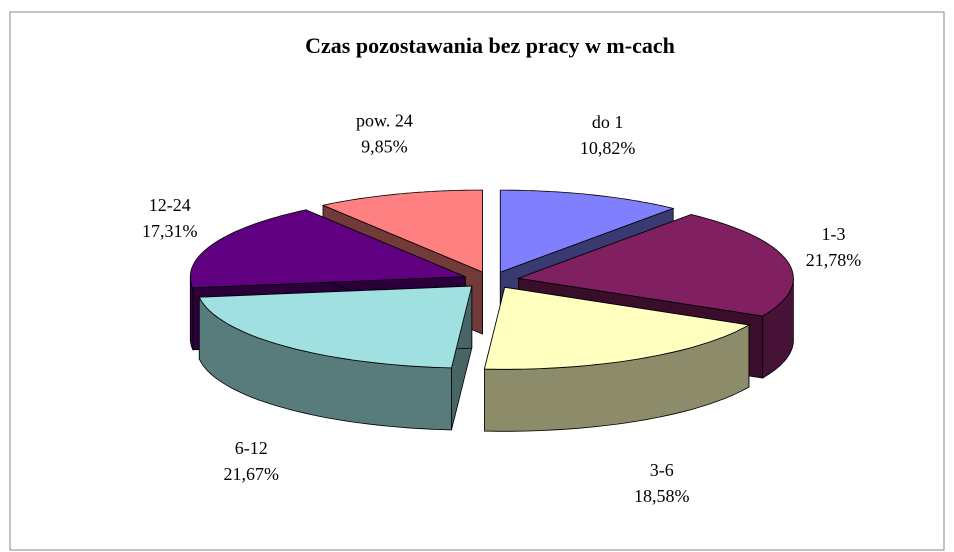 The image size is (954, 552). I want to click on slice-value: 17,31%, so click(170, 231).